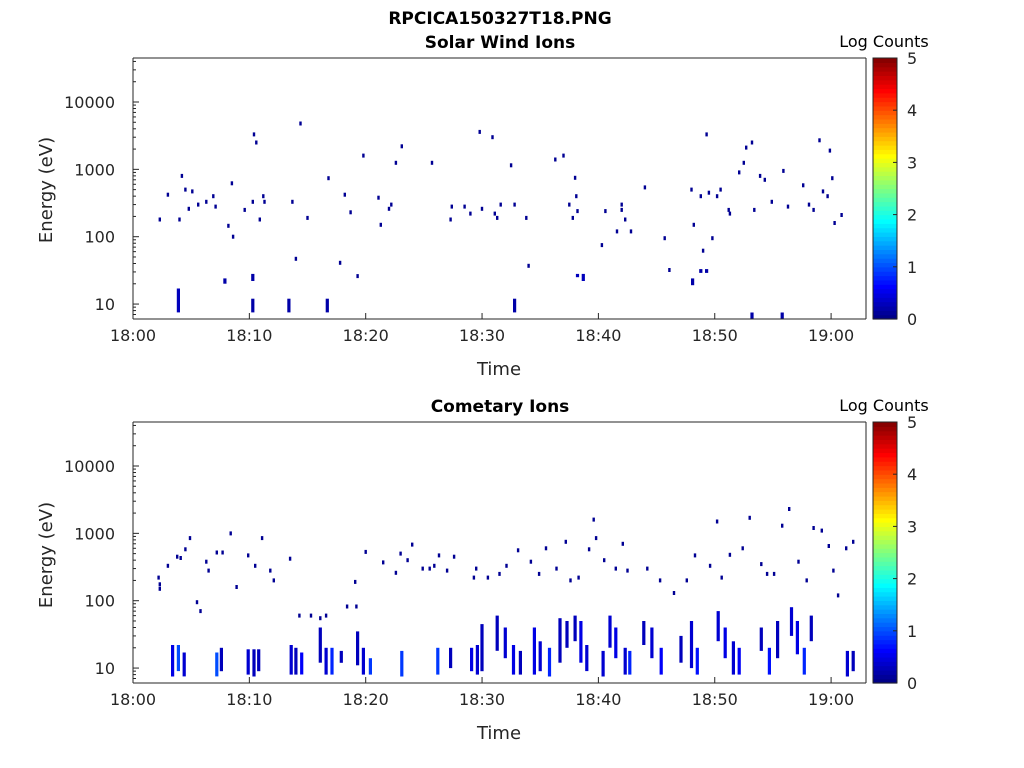 This screenshot has width=1024, height=768. I want to click on solar-wind-title: Solar Wind Ions, so click(500, 43).